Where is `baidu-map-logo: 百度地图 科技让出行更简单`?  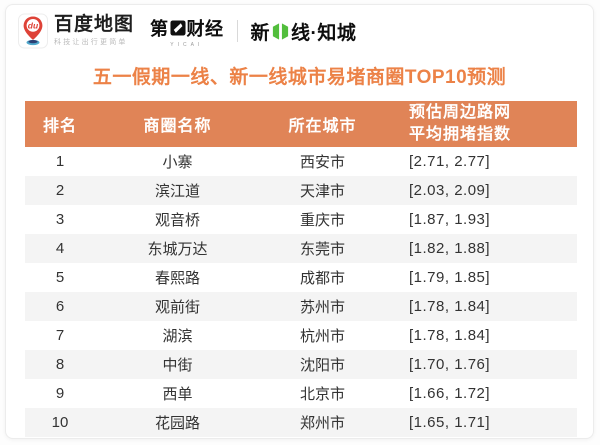
baidu-map-logo: 百度地图 科技让出行更简单 is located at coordinates (94, 30).